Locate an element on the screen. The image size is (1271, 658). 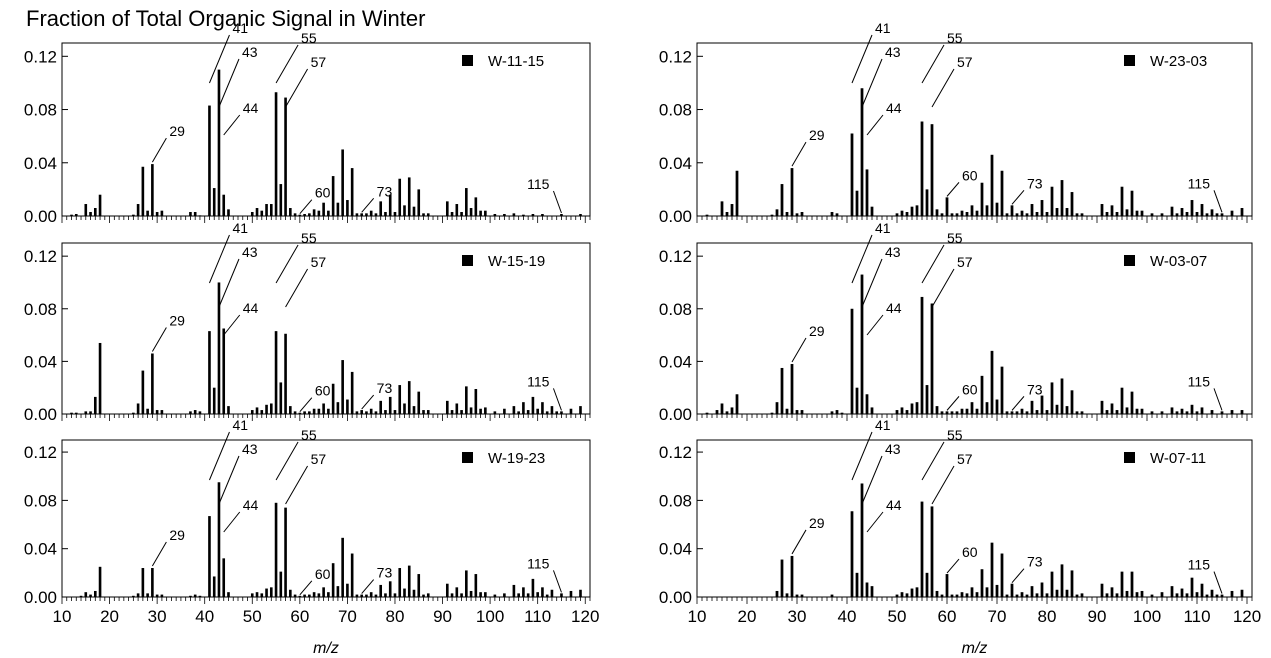
peak-label-60: 60 is located at coordinates (970, 552).